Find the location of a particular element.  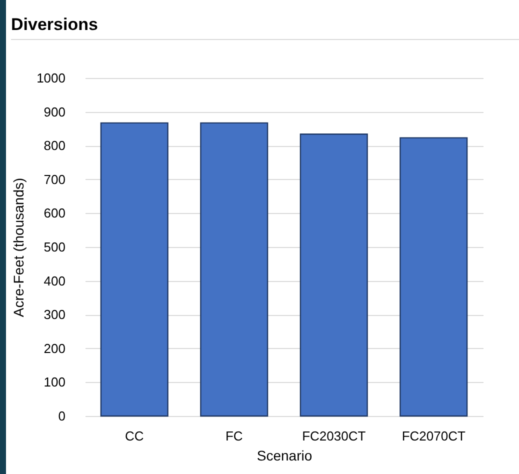

y-tick-label: 800 is located at coordinates (55, 146).